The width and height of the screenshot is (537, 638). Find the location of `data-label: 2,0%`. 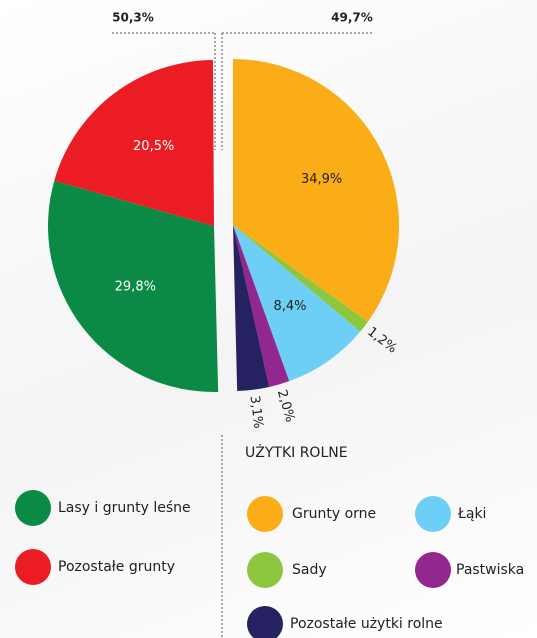

data-label: 2,0% is located at coordinates (286, 406).